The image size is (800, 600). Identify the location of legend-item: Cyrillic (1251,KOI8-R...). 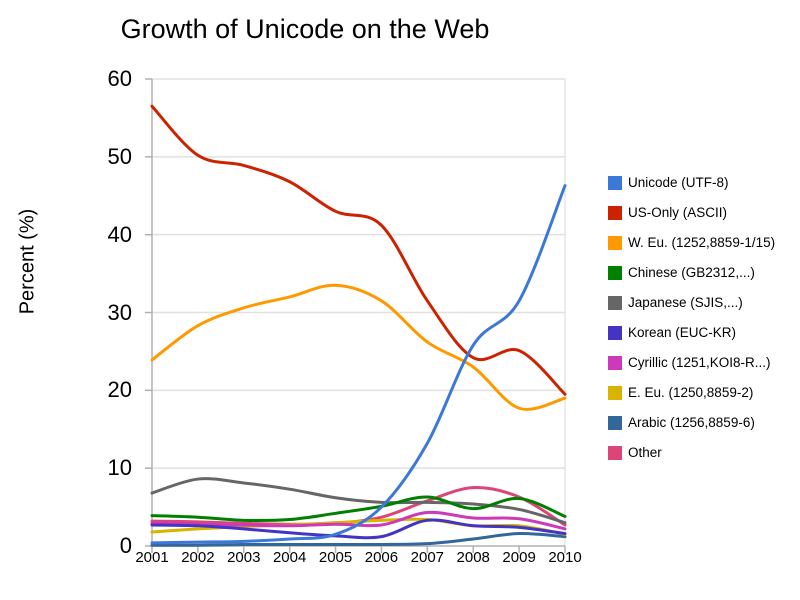
(704, 363).